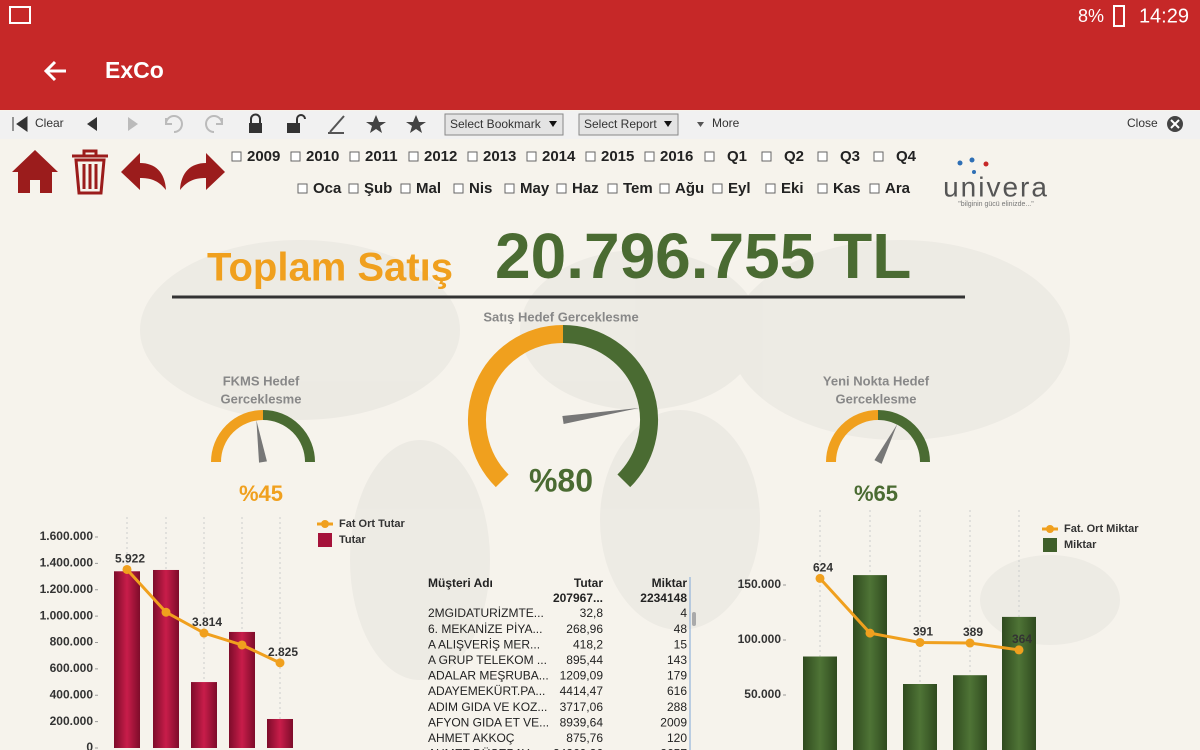 The image size is (1200, 750). Describe the element at coordinates (416, 124) in the screenshot. I see `bookmarks-icon` at that location.